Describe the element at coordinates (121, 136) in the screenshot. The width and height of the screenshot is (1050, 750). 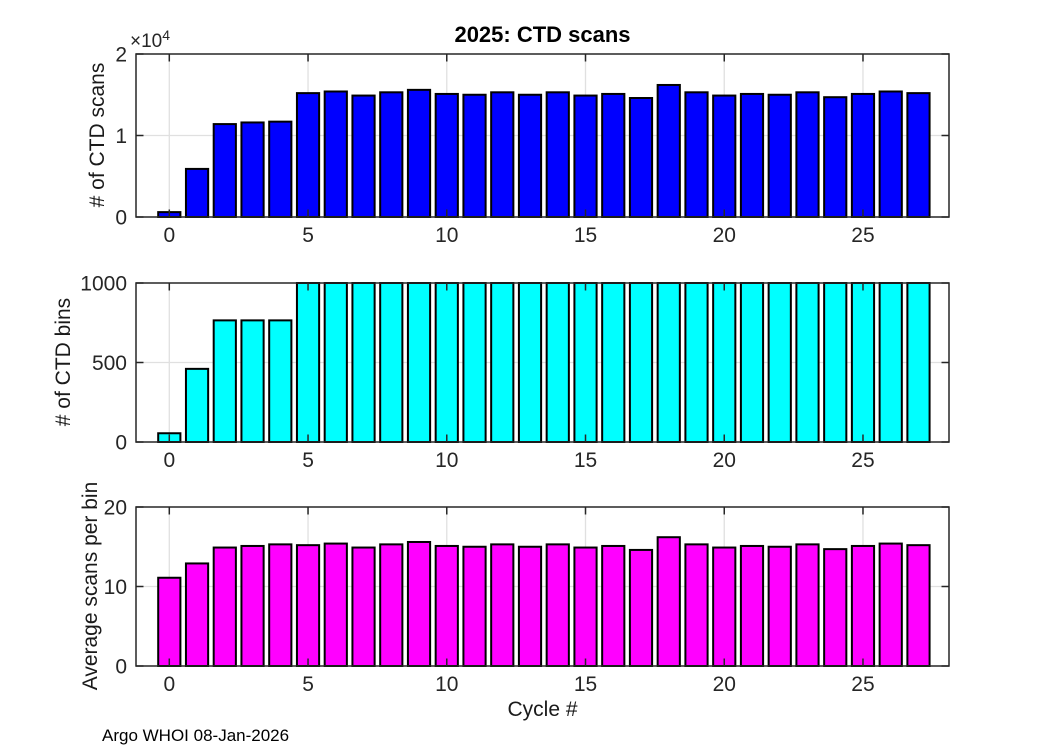
I see `y-tick-label-10000: 1` at that location.